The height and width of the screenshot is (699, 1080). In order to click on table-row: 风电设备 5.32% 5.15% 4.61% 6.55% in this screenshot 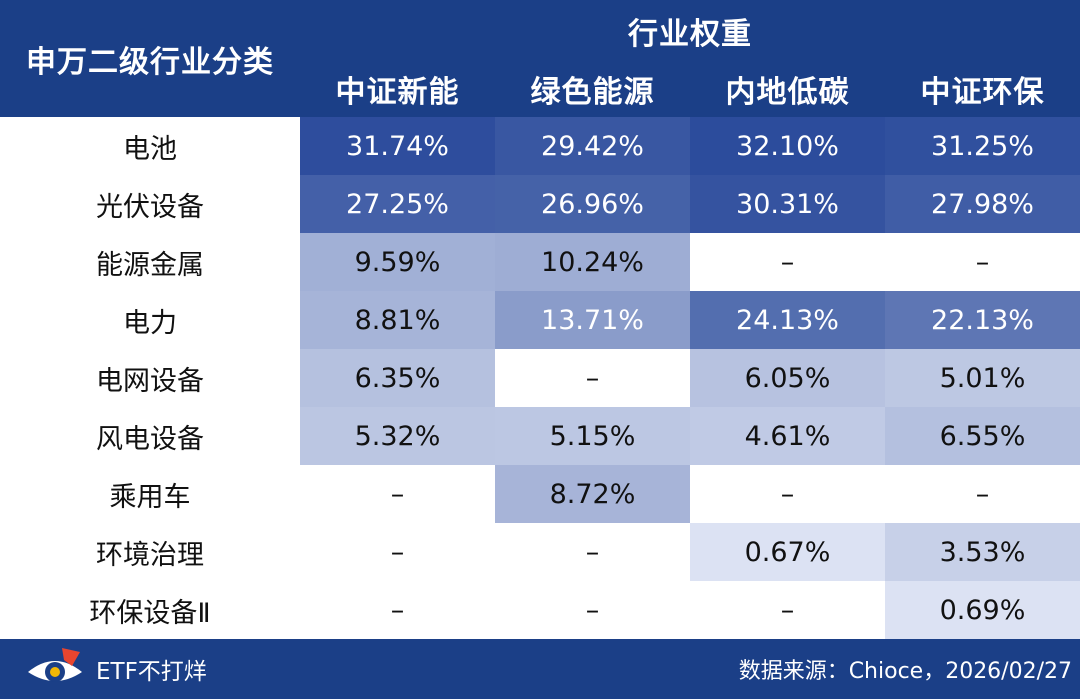, I will do `click(540, 436)`.